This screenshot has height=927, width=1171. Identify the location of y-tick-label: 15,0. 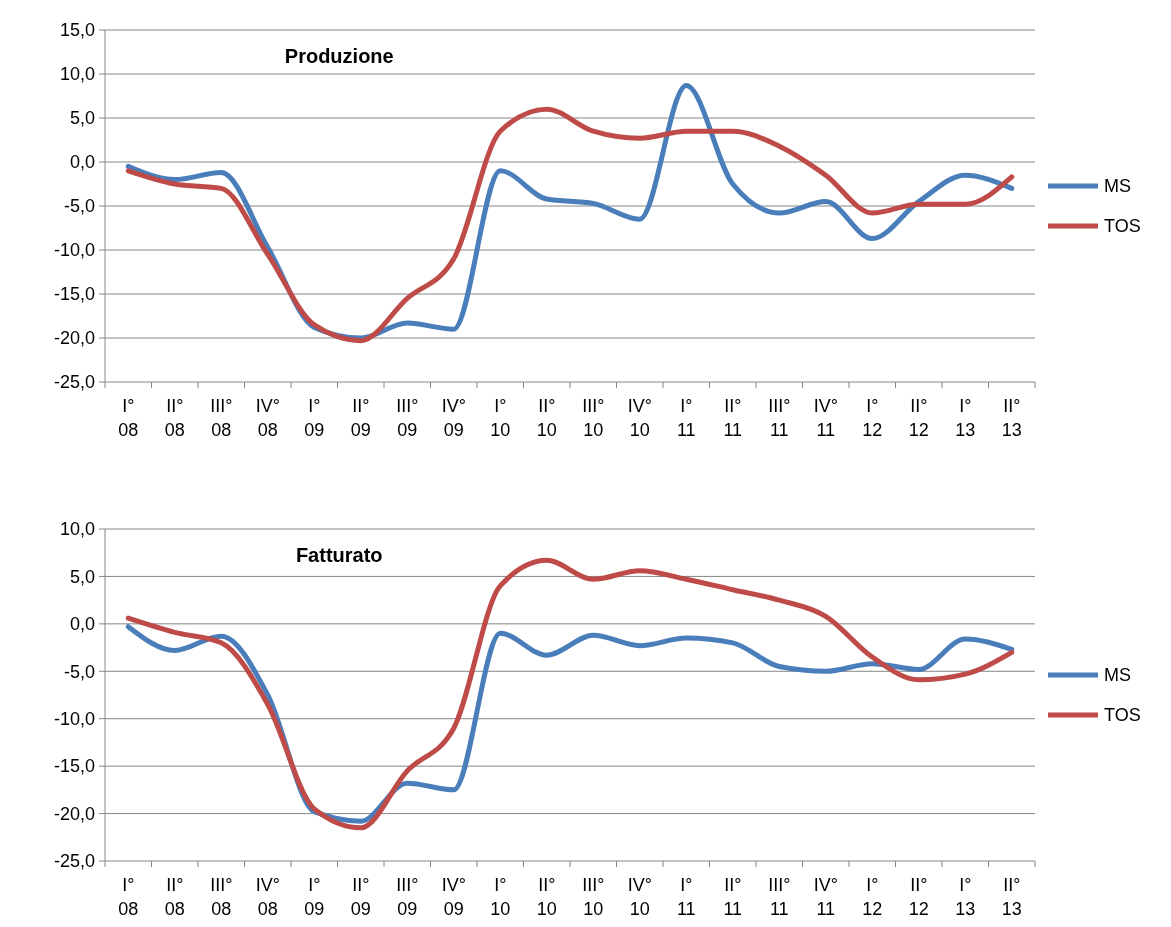
(77, 30).